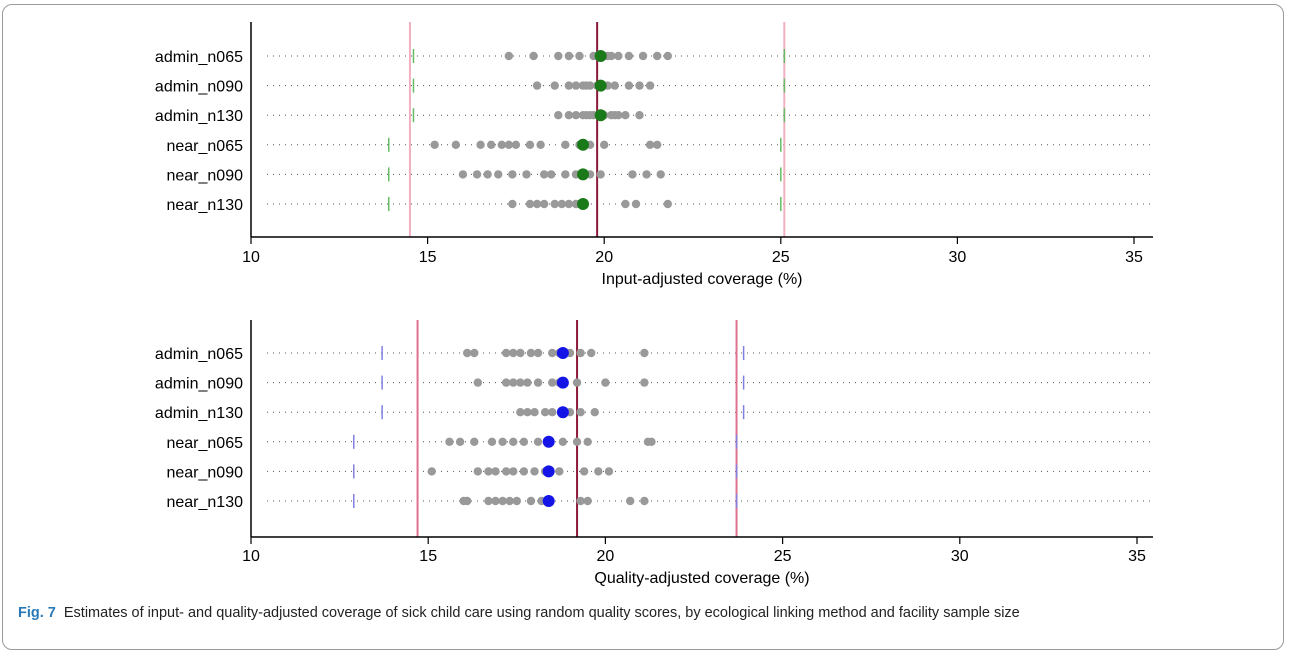 This screenshot has width=1290, height=656. What do you see at coordinates (37, 613) in the screenshot?
I see `figure-label: Fig. 7` at bounding box center [37, 613].